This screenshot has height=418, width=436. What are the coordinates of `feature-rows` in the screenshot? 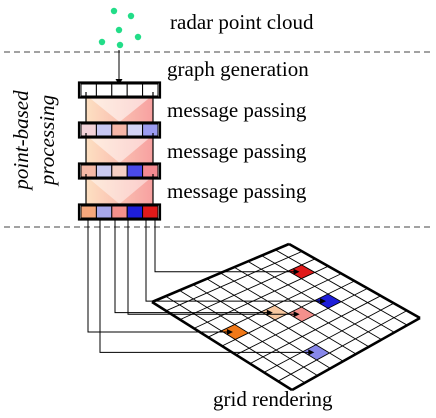 It's located at (119, 151).